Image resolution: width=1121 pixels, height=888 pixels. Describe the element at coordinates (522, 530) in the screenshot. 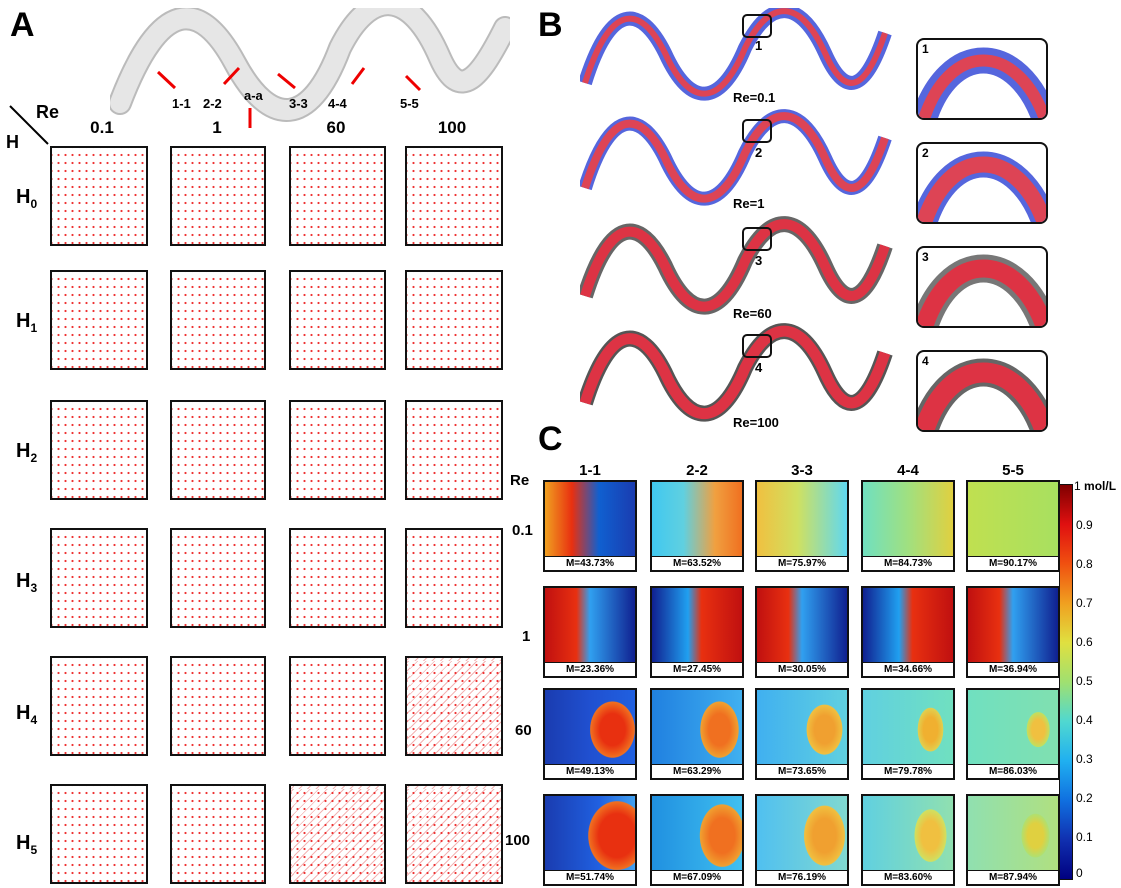

I see `row-label-re-0.1: 0.1` at that location.